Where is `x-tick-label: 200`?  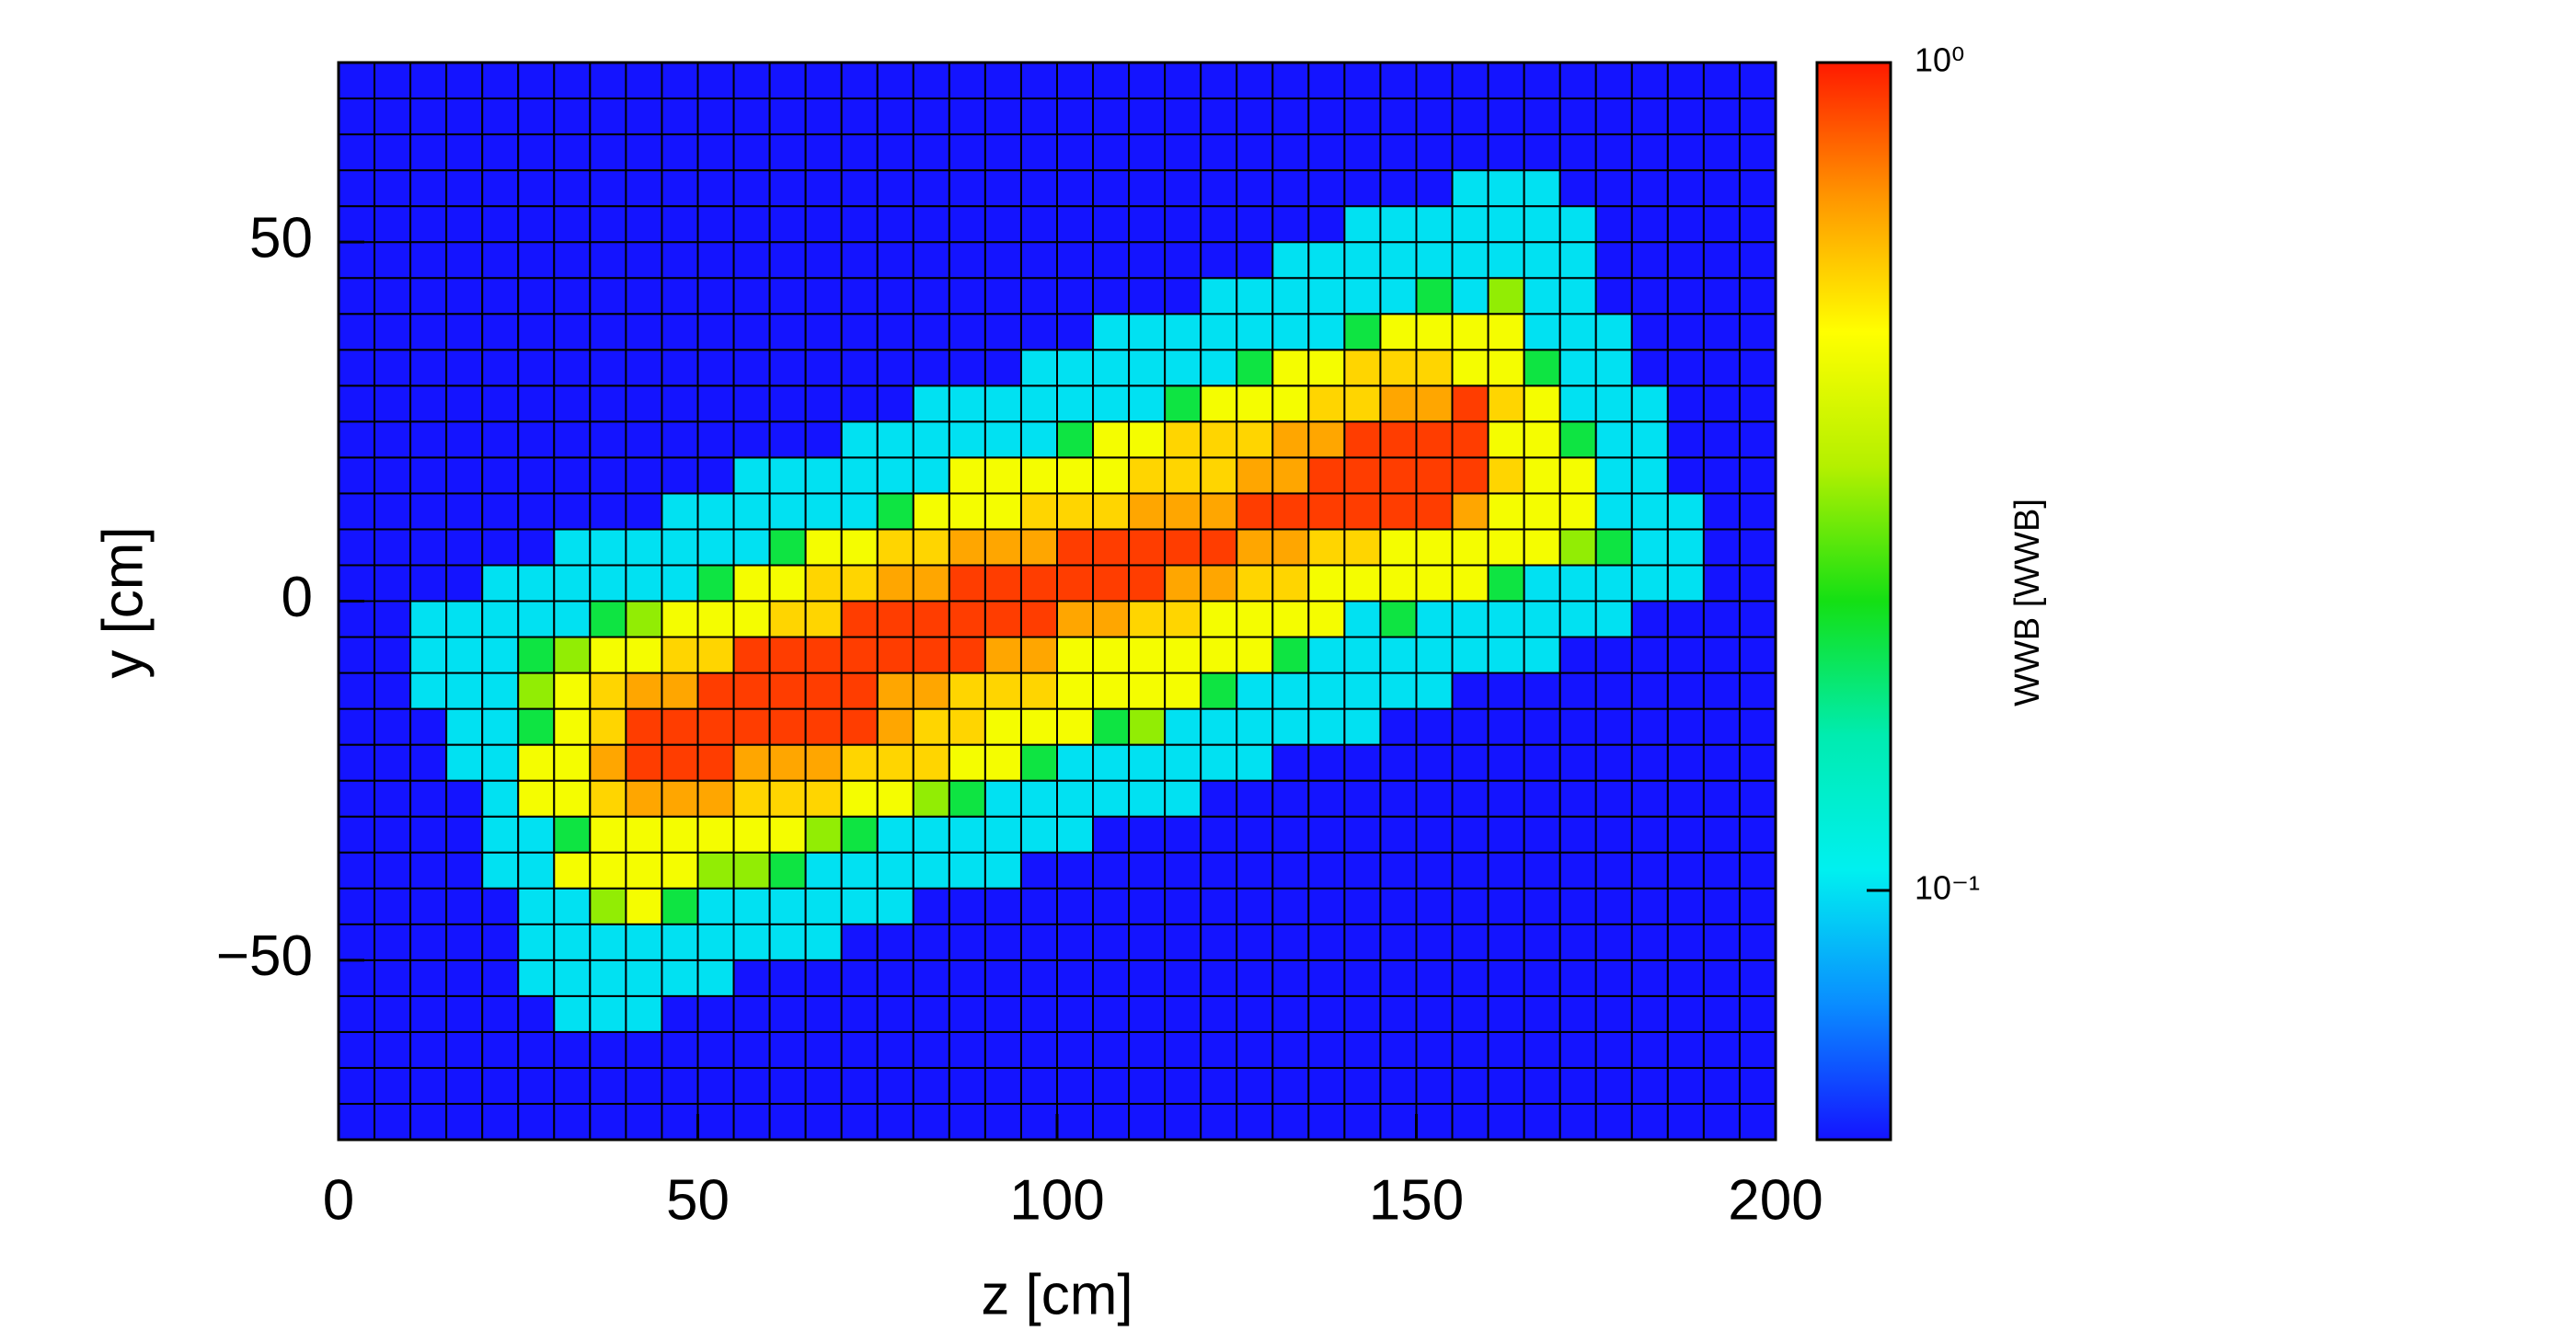 x-tick-label: 200 is located at coordinates (1775, 1200).